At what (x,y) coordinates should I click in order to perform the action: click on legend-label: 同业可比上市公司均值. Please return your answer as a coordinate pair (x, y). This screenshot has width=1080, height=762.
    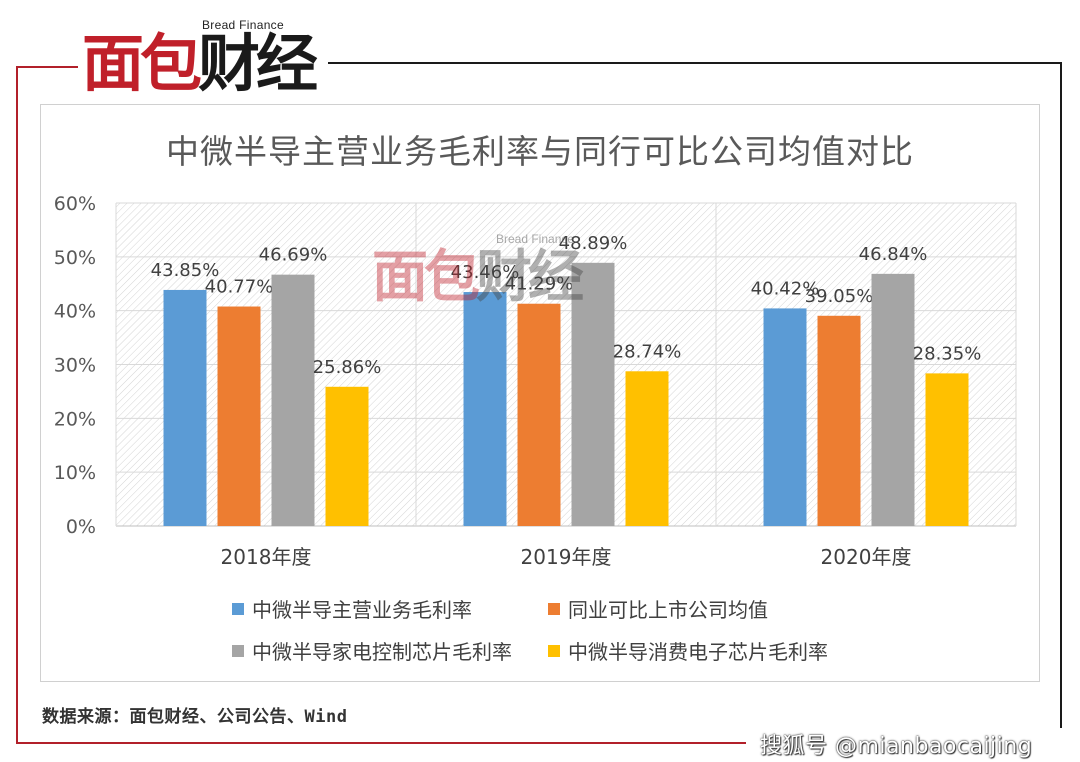
    Looking at the image, I should click on (668, 610).